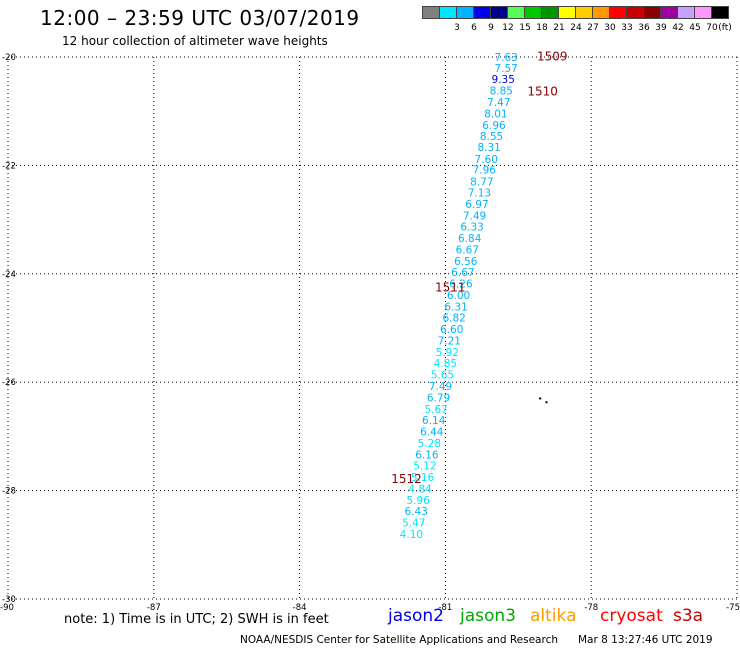  I want to click on mission-cryosat: cryosat, so click(631, 616).